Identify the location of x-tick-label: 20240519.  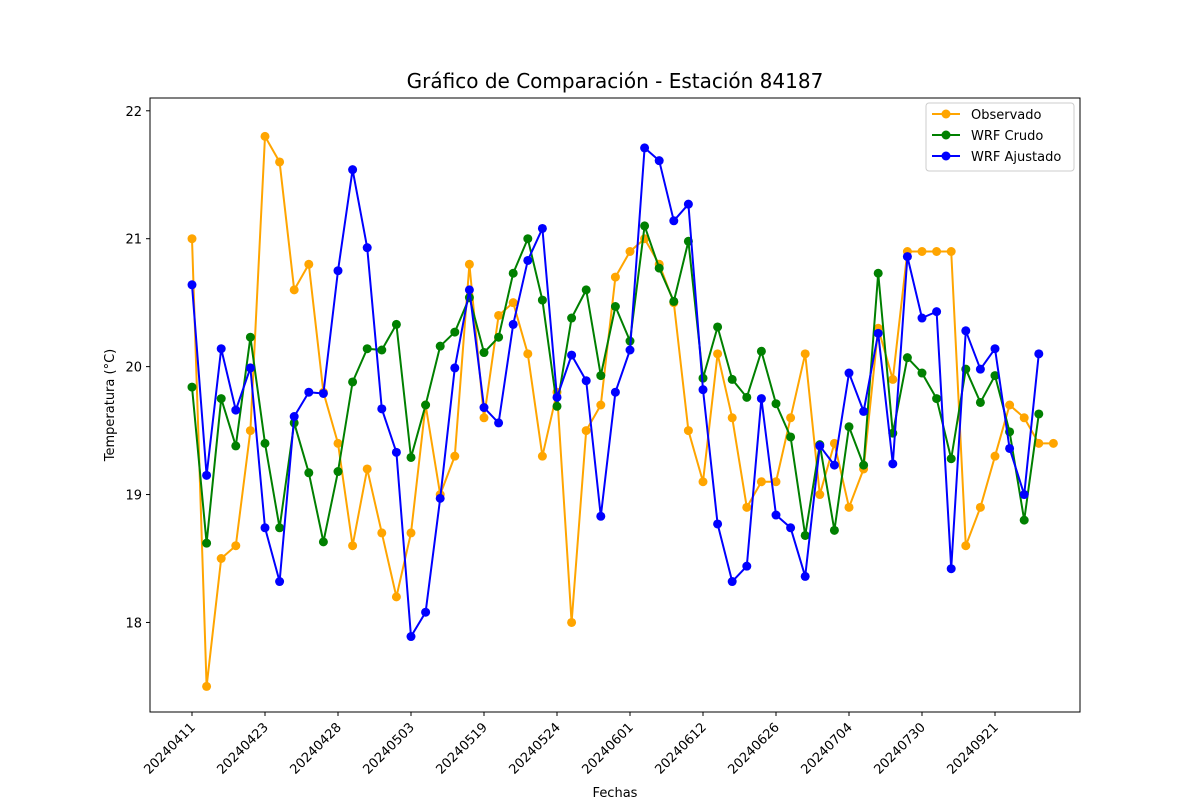
(461, 748).